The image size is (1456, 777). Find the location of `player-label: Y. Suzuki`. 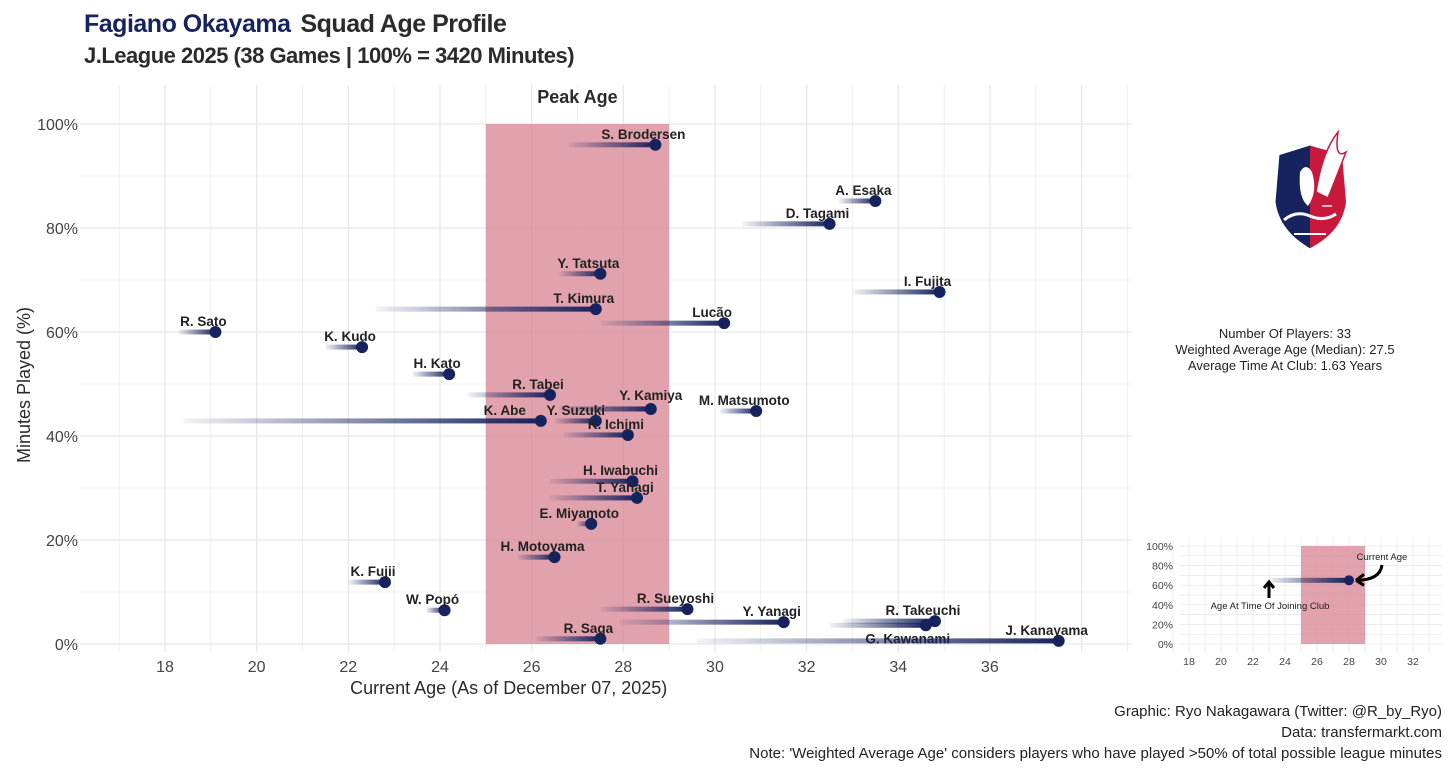

player-label: Y. Suzuki is located at coordinates (576, 410).